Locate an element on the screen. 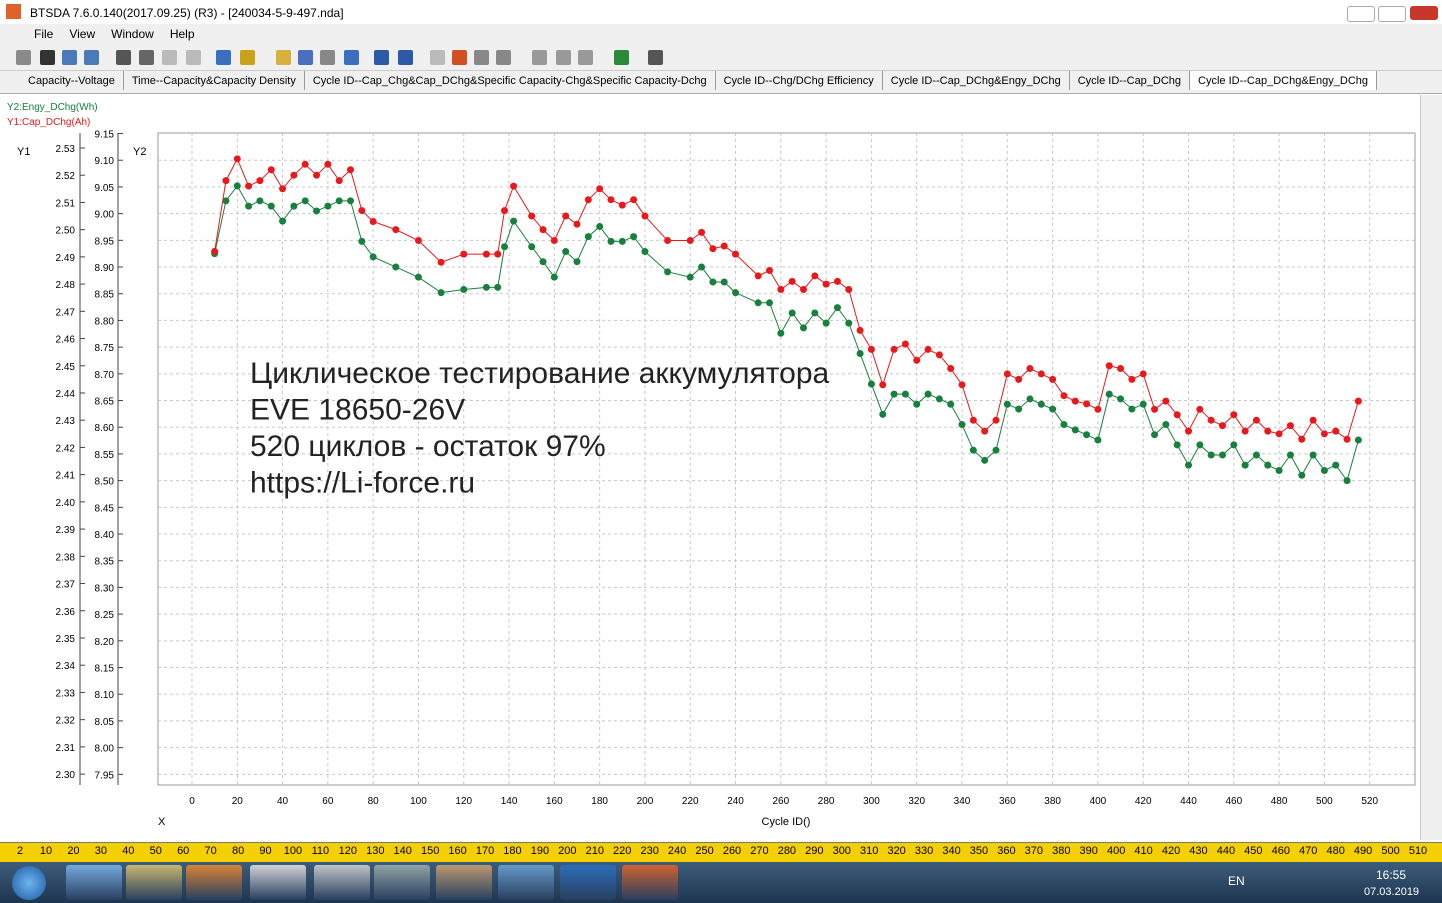 Image resolution: width=1442 pixels, height=903 pixels. ruler-label: 10 is located at coordinates (46, 851).